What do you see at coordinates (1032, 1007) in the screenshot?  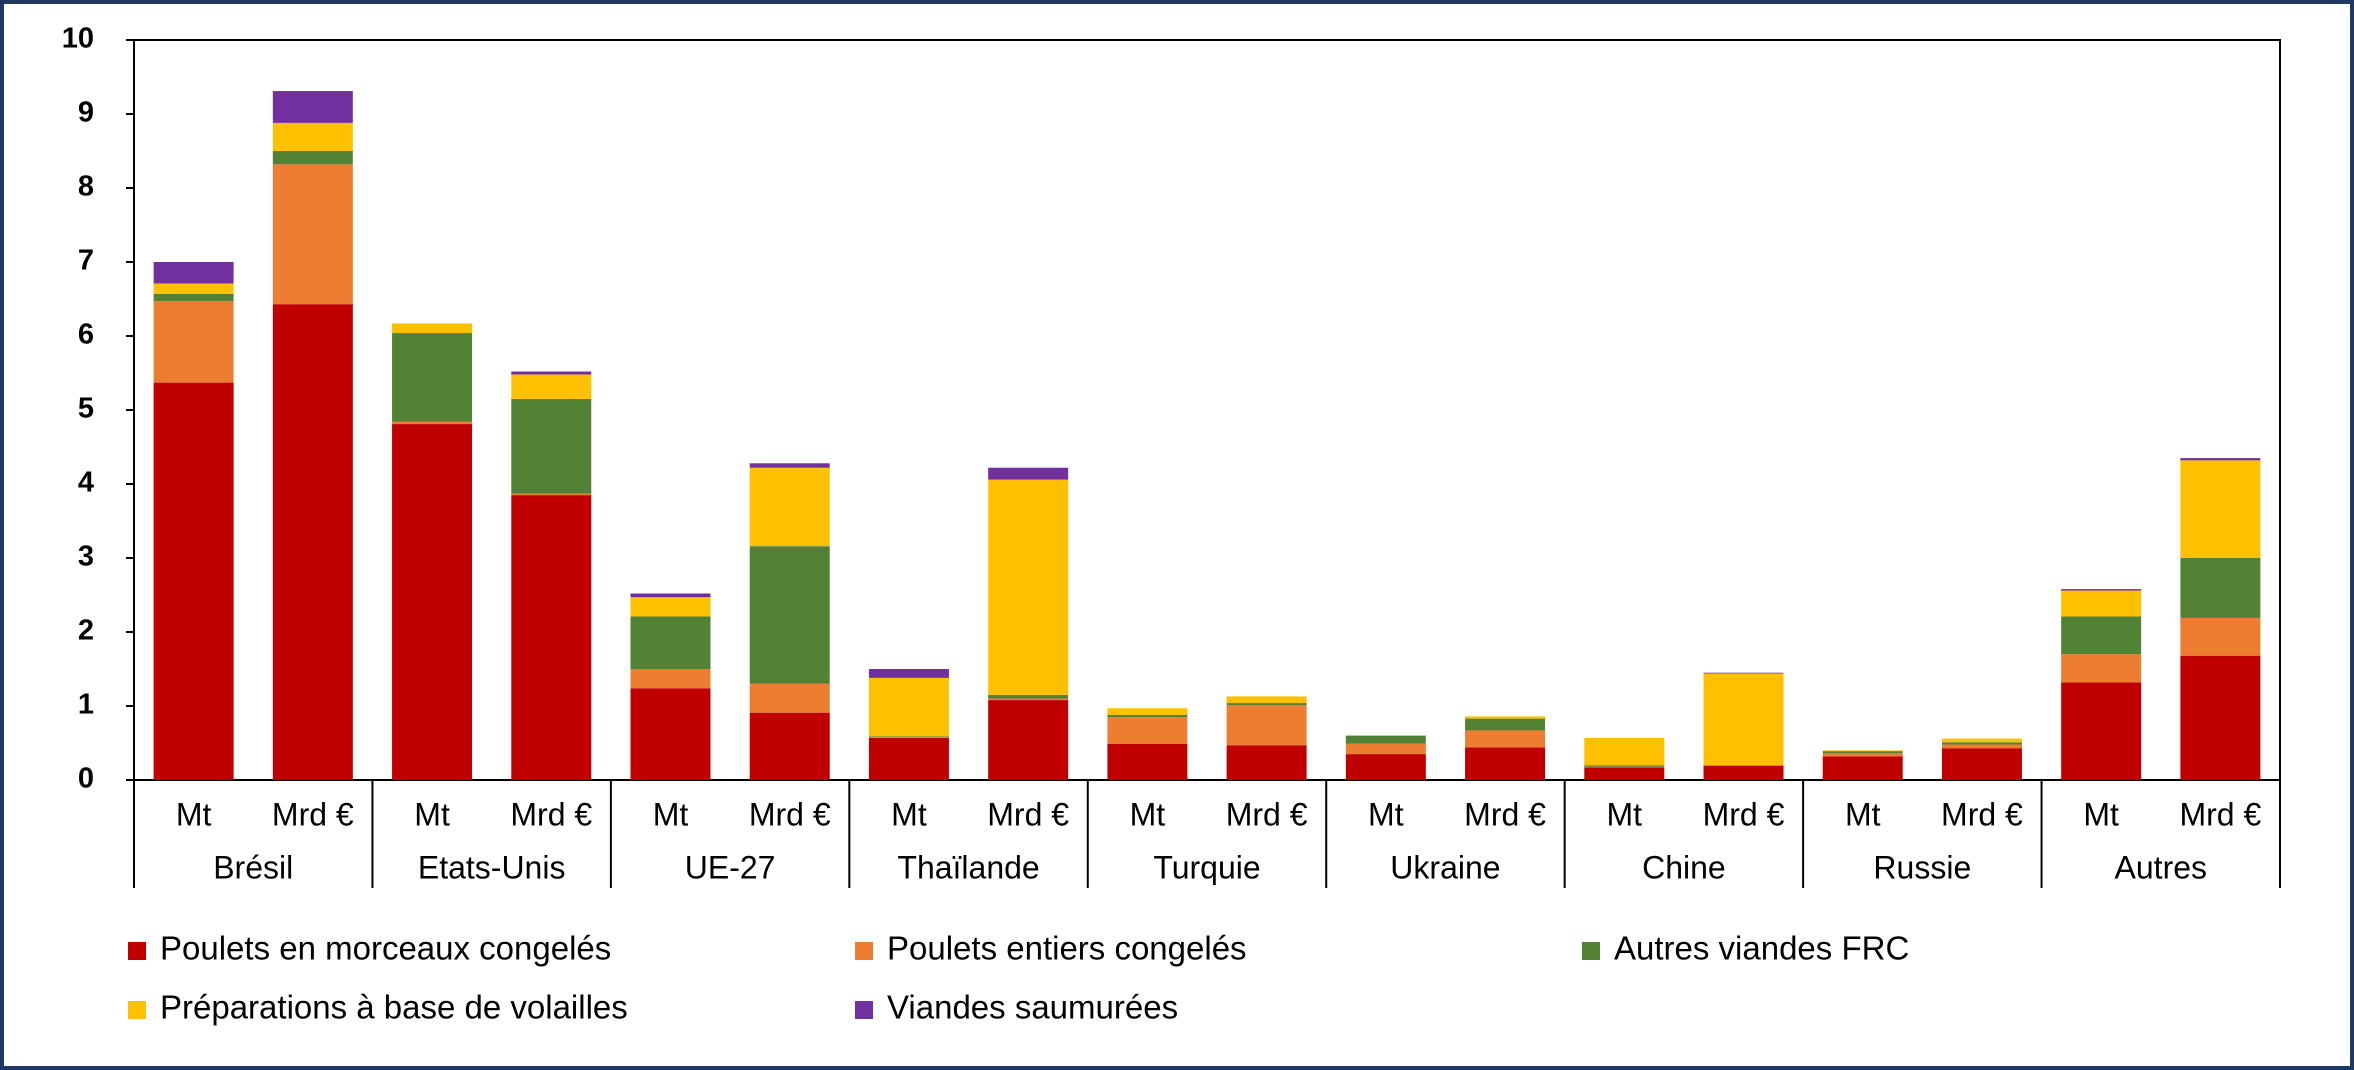 I see `legend-label: Viandes saumurées` at bounding box center [1032, 1007].